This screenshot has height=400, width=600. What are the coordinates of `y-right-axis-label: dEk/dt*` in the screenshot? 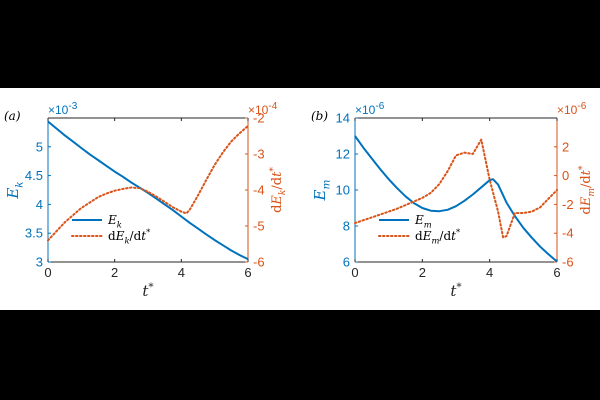 It's located at (278, 190).